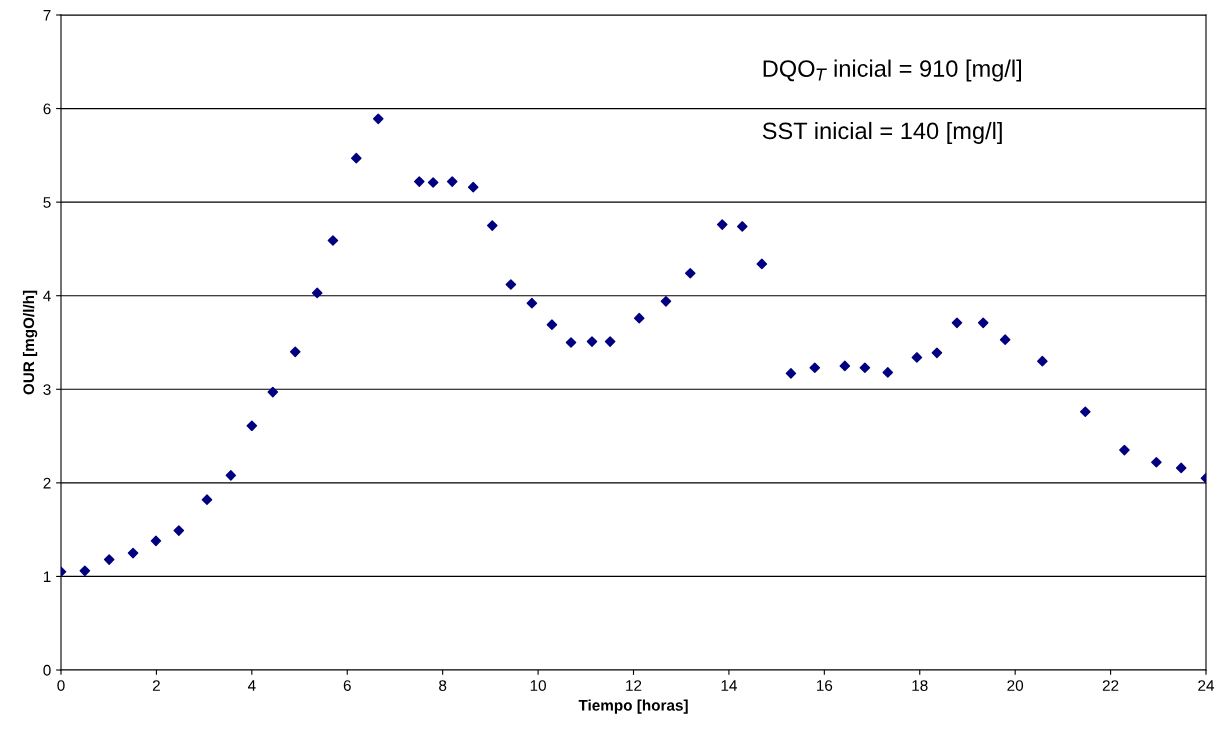 The width and height of the screenshot is (1226, 739). What do you see at coordinates (1015, 685) in the screenshot?
I see `x-tick-label: 20` at bounding box center [1015, 685].